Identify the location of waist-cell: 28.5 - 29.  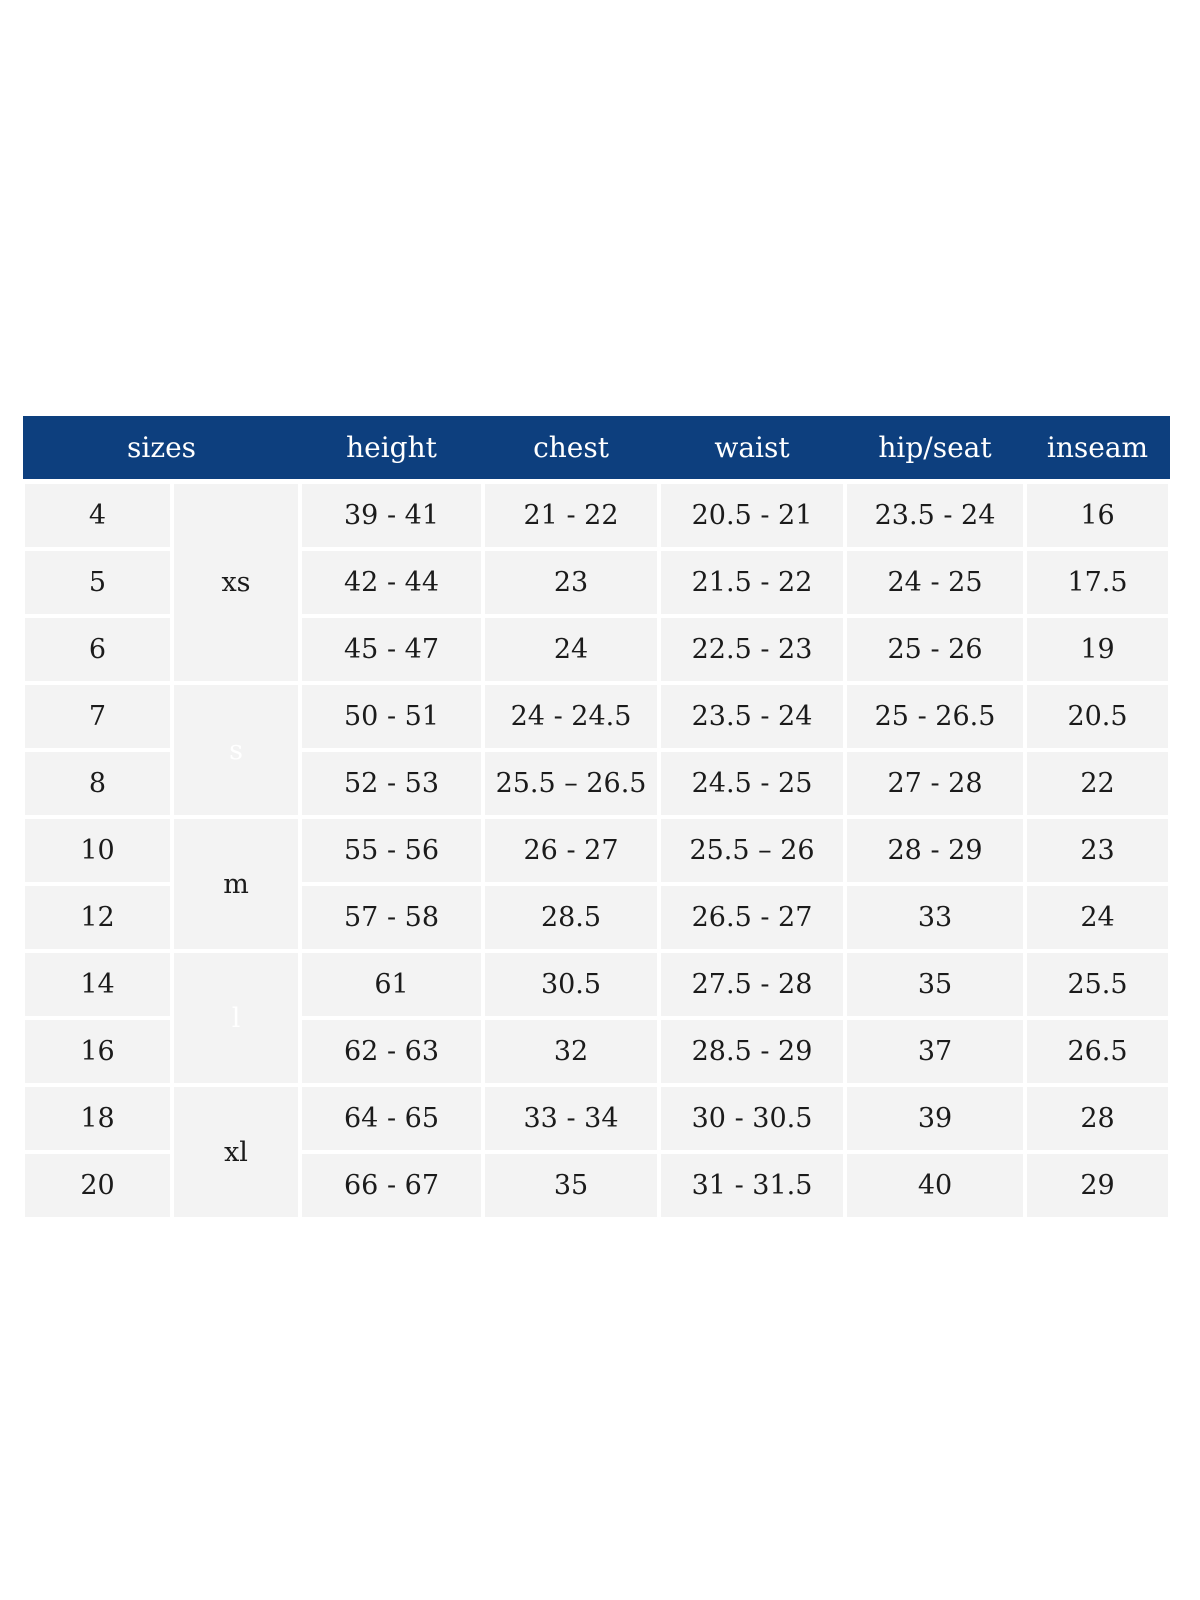
(752, 1051).